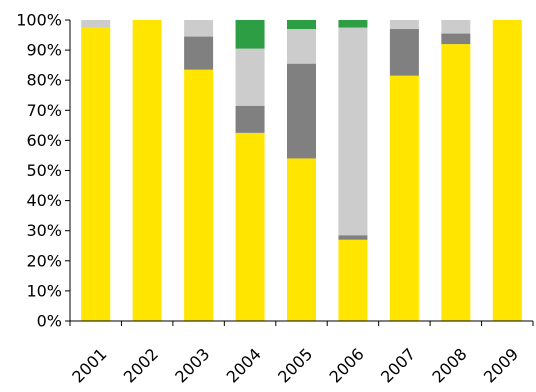 This screenshot has width=536, height=392. What do you see at coordinates (353, 24) in the screenshot?
I see `bar-segment-2006-s4` at bounding box center [353, 24].